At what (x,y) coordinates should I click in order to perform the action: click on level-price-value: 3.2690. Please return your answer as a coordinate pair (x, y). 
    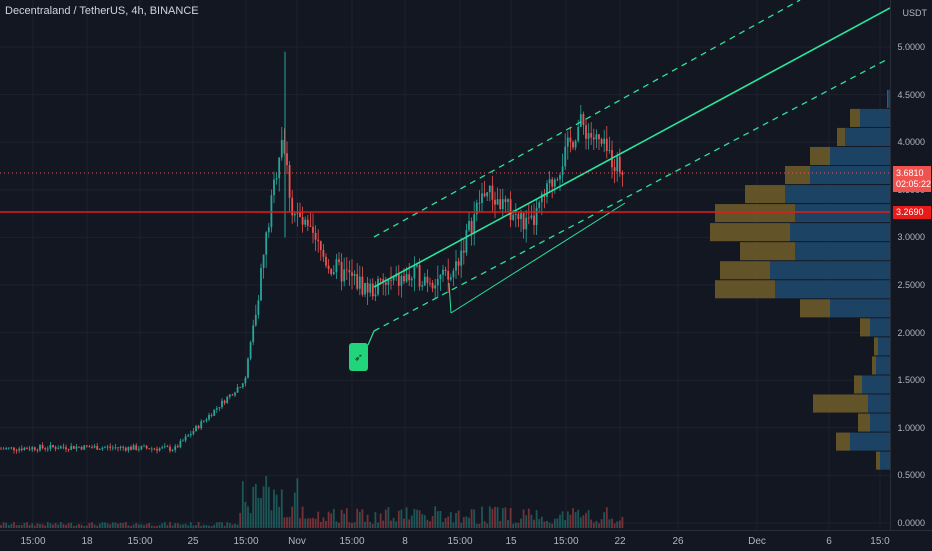
    Looking at the image, I should click on (910, 212).